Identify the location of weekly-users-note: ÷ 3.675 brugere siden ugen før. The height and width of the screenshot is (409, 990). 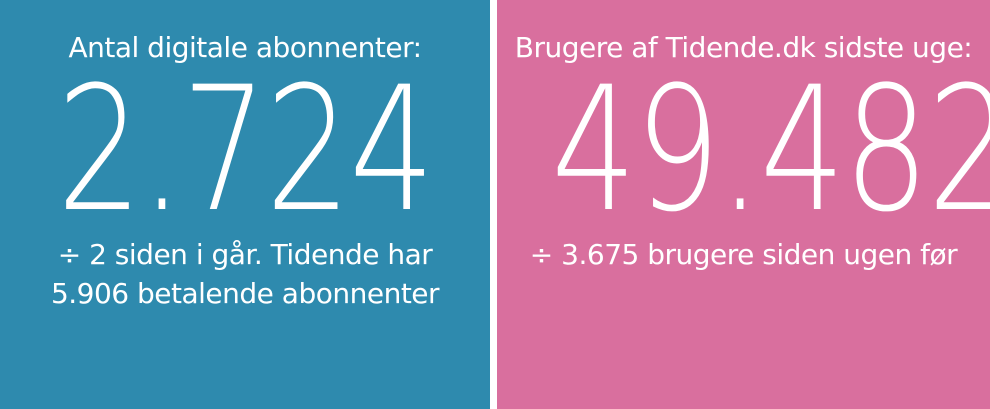
(743, 254).